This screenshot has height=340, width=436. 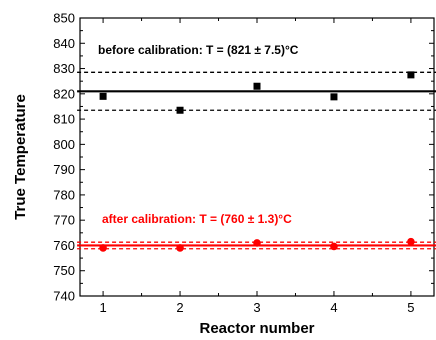 What do you see at coordinates (333, 307) in the screenshot?
I see `x-tick-label: 4` at bounding box center [333, 307].